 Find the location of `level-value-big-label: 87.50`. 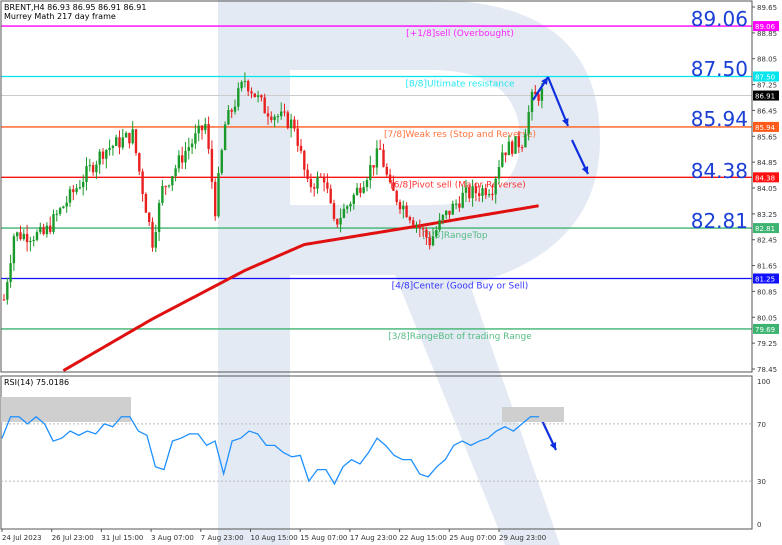

level-value-big-label: 87.50 is located at coordinates (719, 69).